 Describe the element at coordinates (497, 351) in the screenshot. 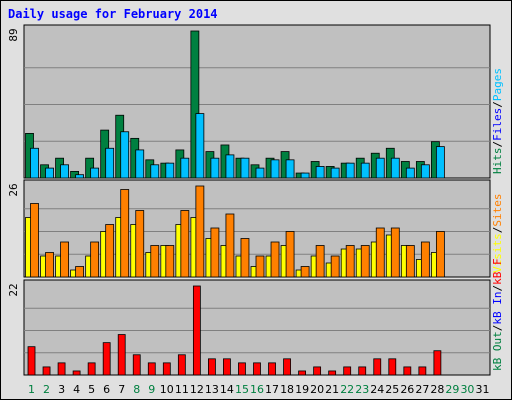

I see `legend-part-0: kB Out` at that location.